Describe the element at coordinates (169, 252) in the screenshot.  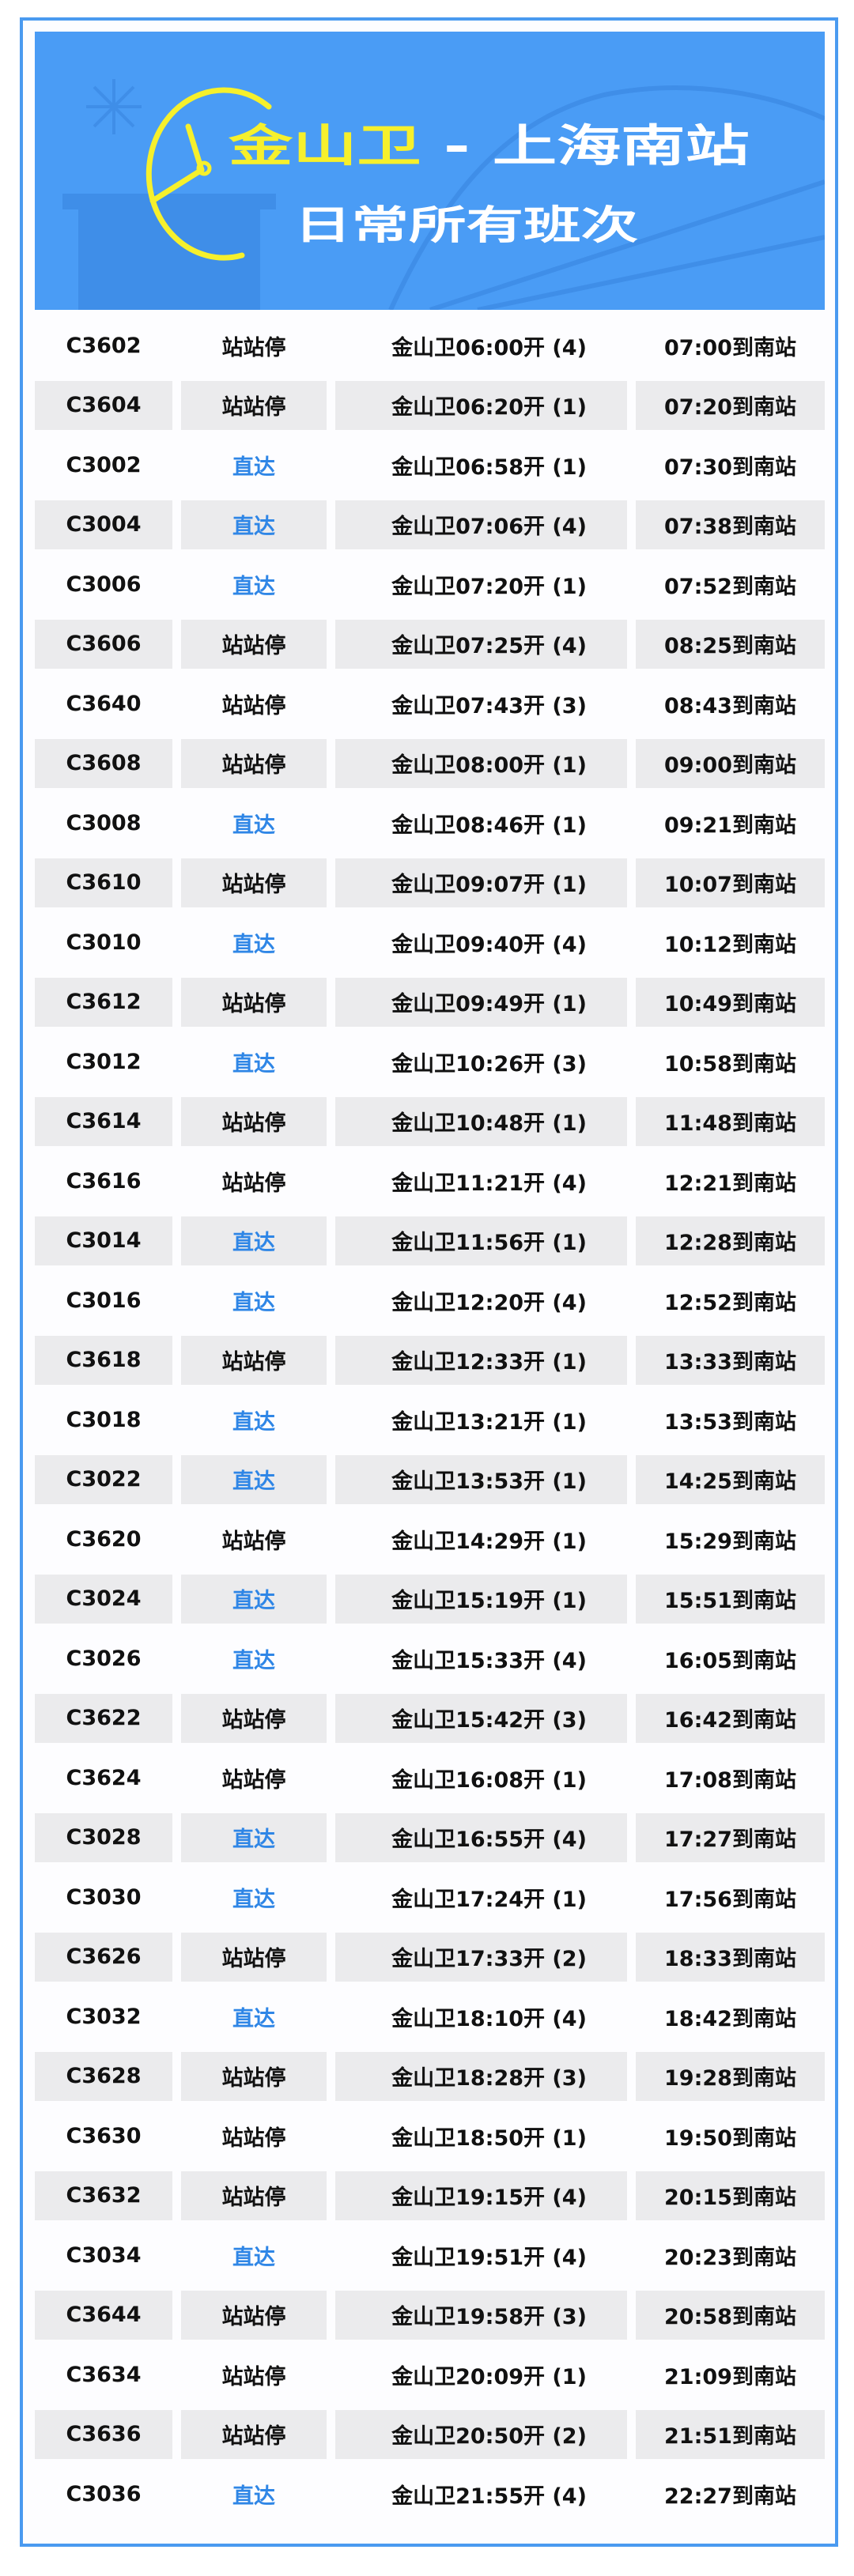
I see `building-icon` at that location.